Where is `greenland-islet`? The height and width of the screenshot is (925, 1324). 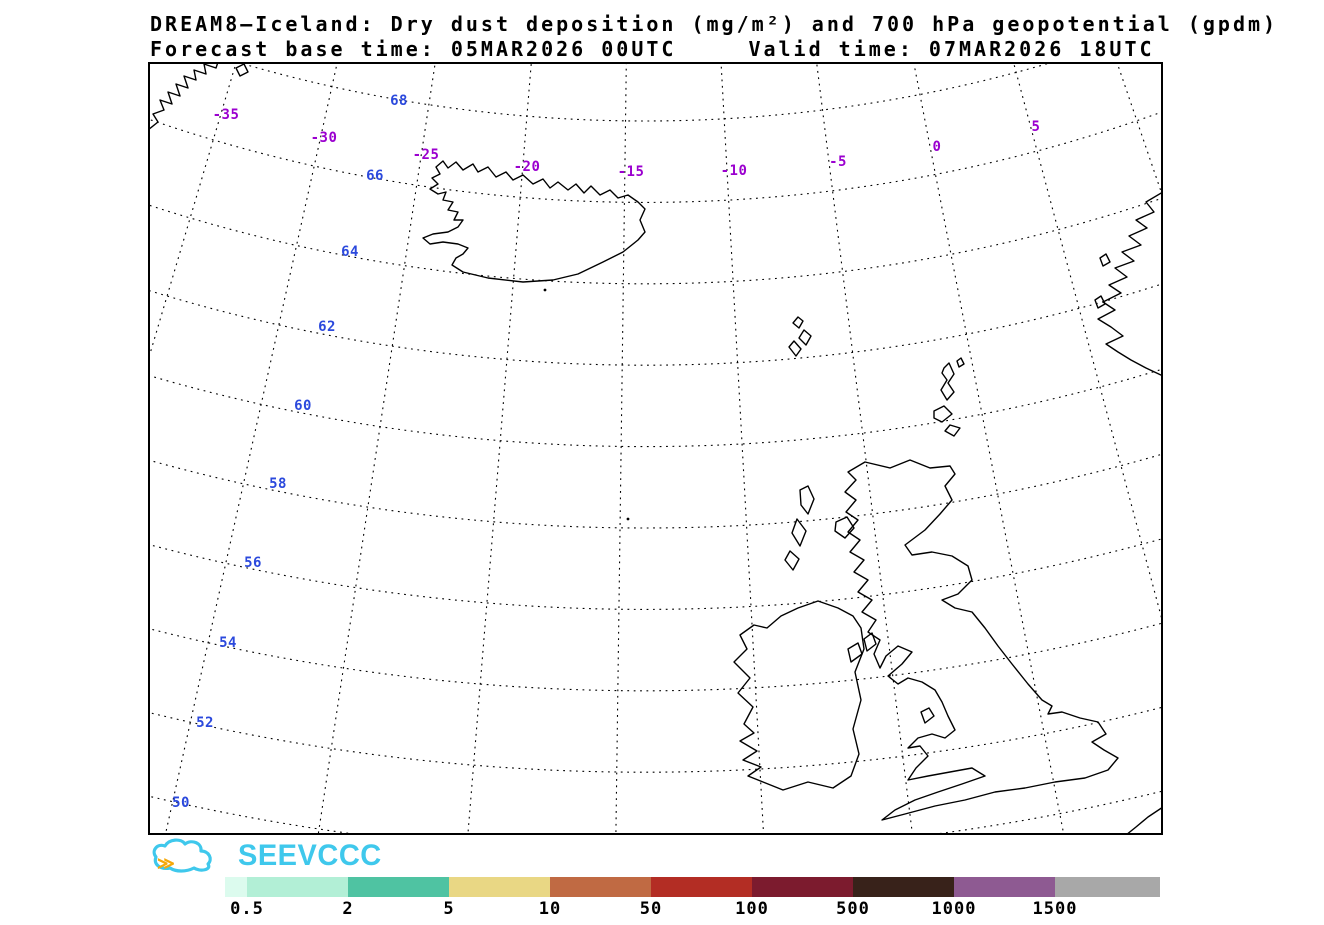 greenland-islet is located at coordinates (242, 70).